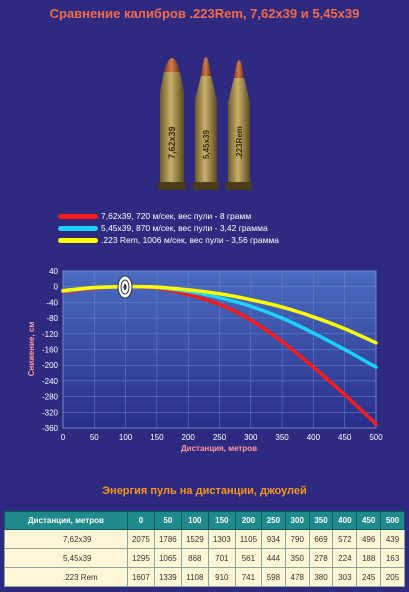 Image resolution: width=409 pixels, height=592 pixels. What do you see at coordinates (94, 437) in the screenshot?
I see `x-tick-label: 50` at bounding box center [94, 437].